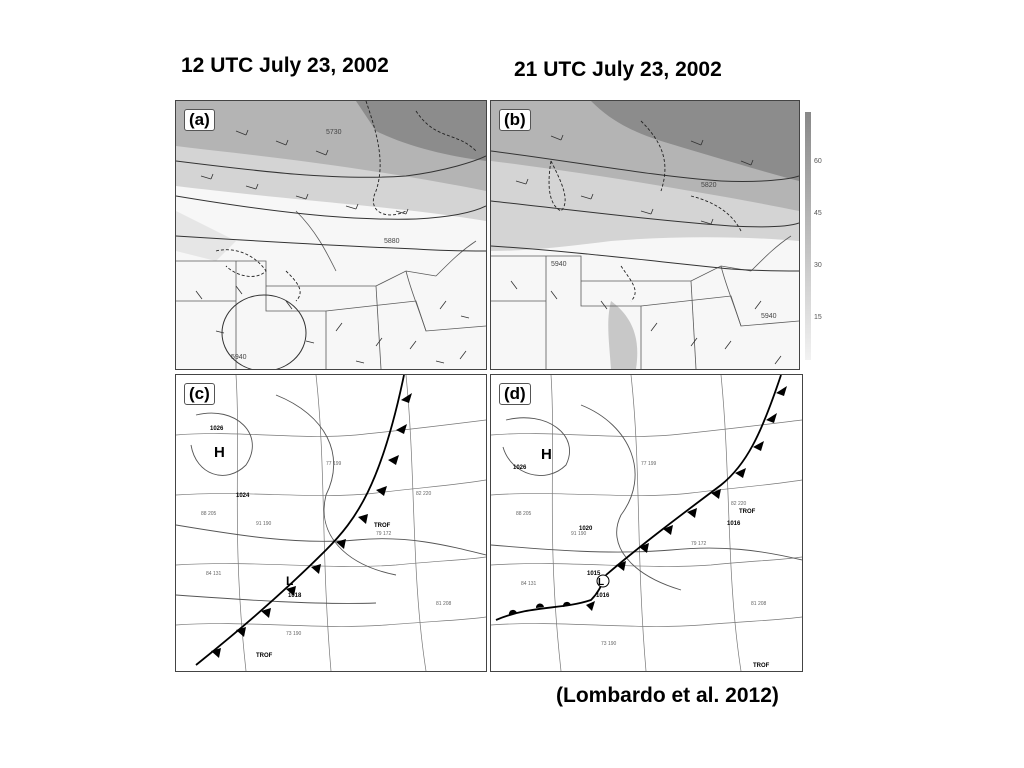 Image resolution: width=1024 pixels, height=768 pixels. What do you see at coordinates (709, 185) in the screenshot?
I see `contour-label: 5820` at bounding box center [709, 185].